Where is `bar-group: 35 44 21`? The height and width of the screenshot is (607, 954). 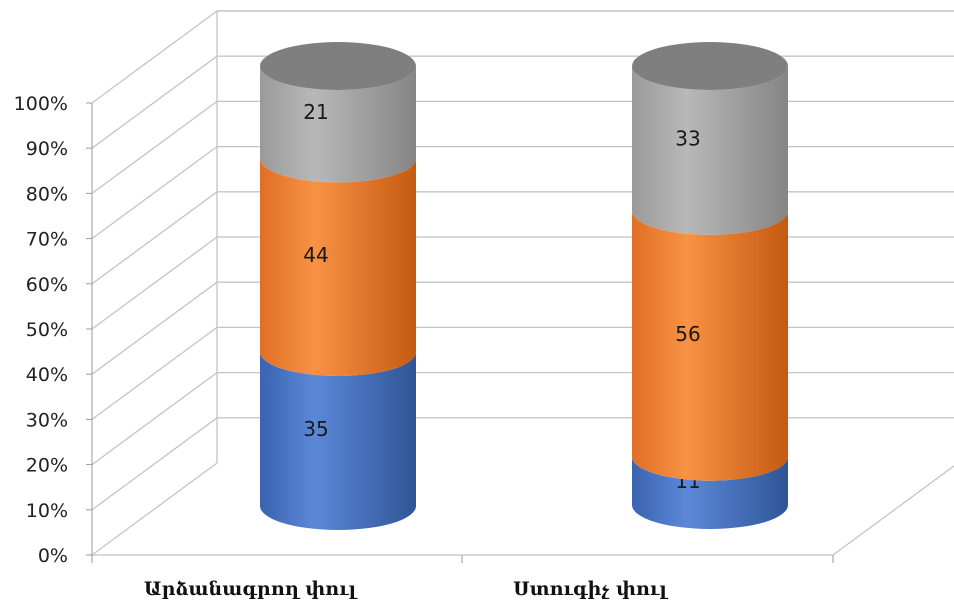
bar-group: 35 44 21 is located at coordinates (338, 286).